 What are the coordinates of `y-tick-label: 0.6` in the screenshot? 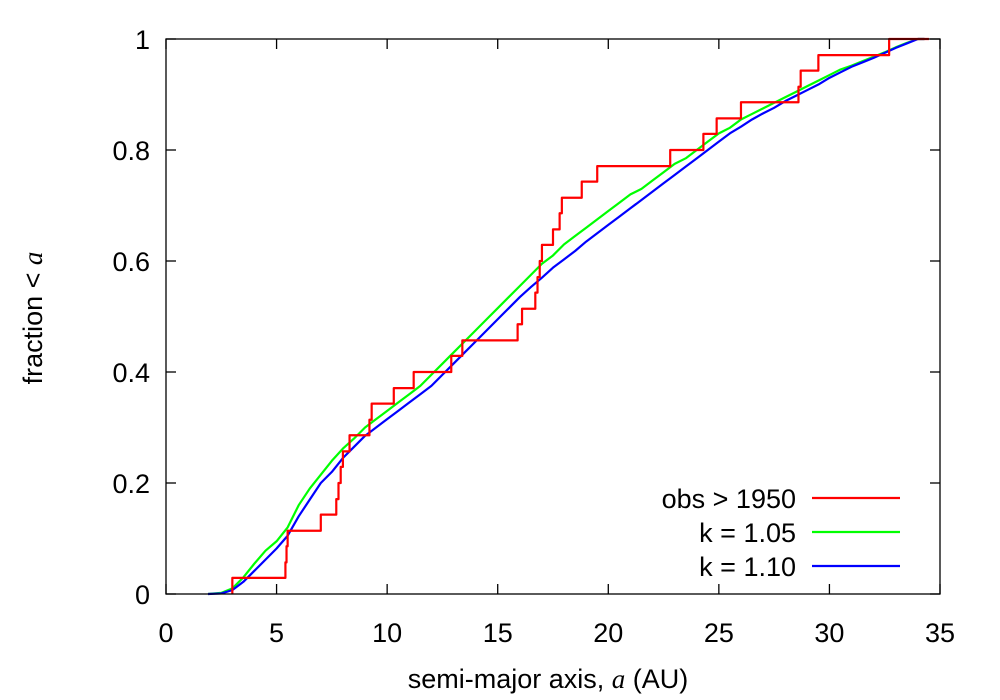 It's located at (131, 262).